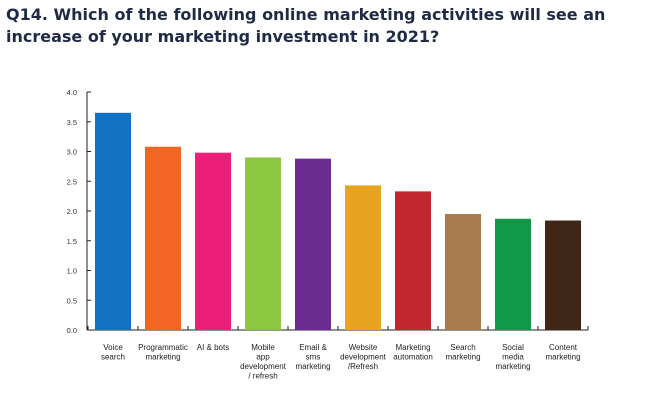 Image resolution: width=662 pixels, height=407 pixels. I want to click on y-tick-label: 0.0, so click(72, 330).